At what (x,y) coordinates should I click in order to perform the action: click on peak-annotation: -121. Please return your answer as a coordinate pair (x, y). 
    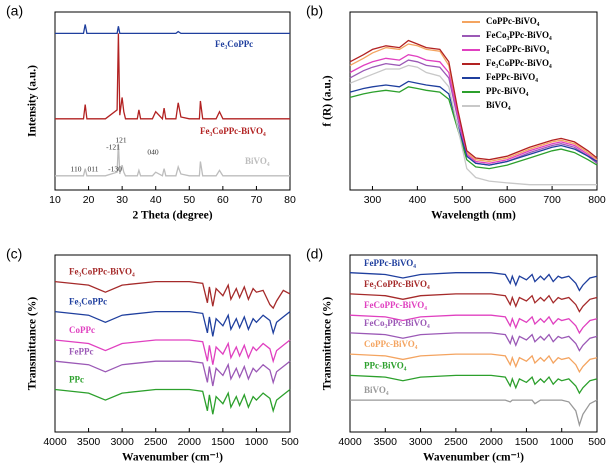
    Looking at the image, I should click on (113, 147).